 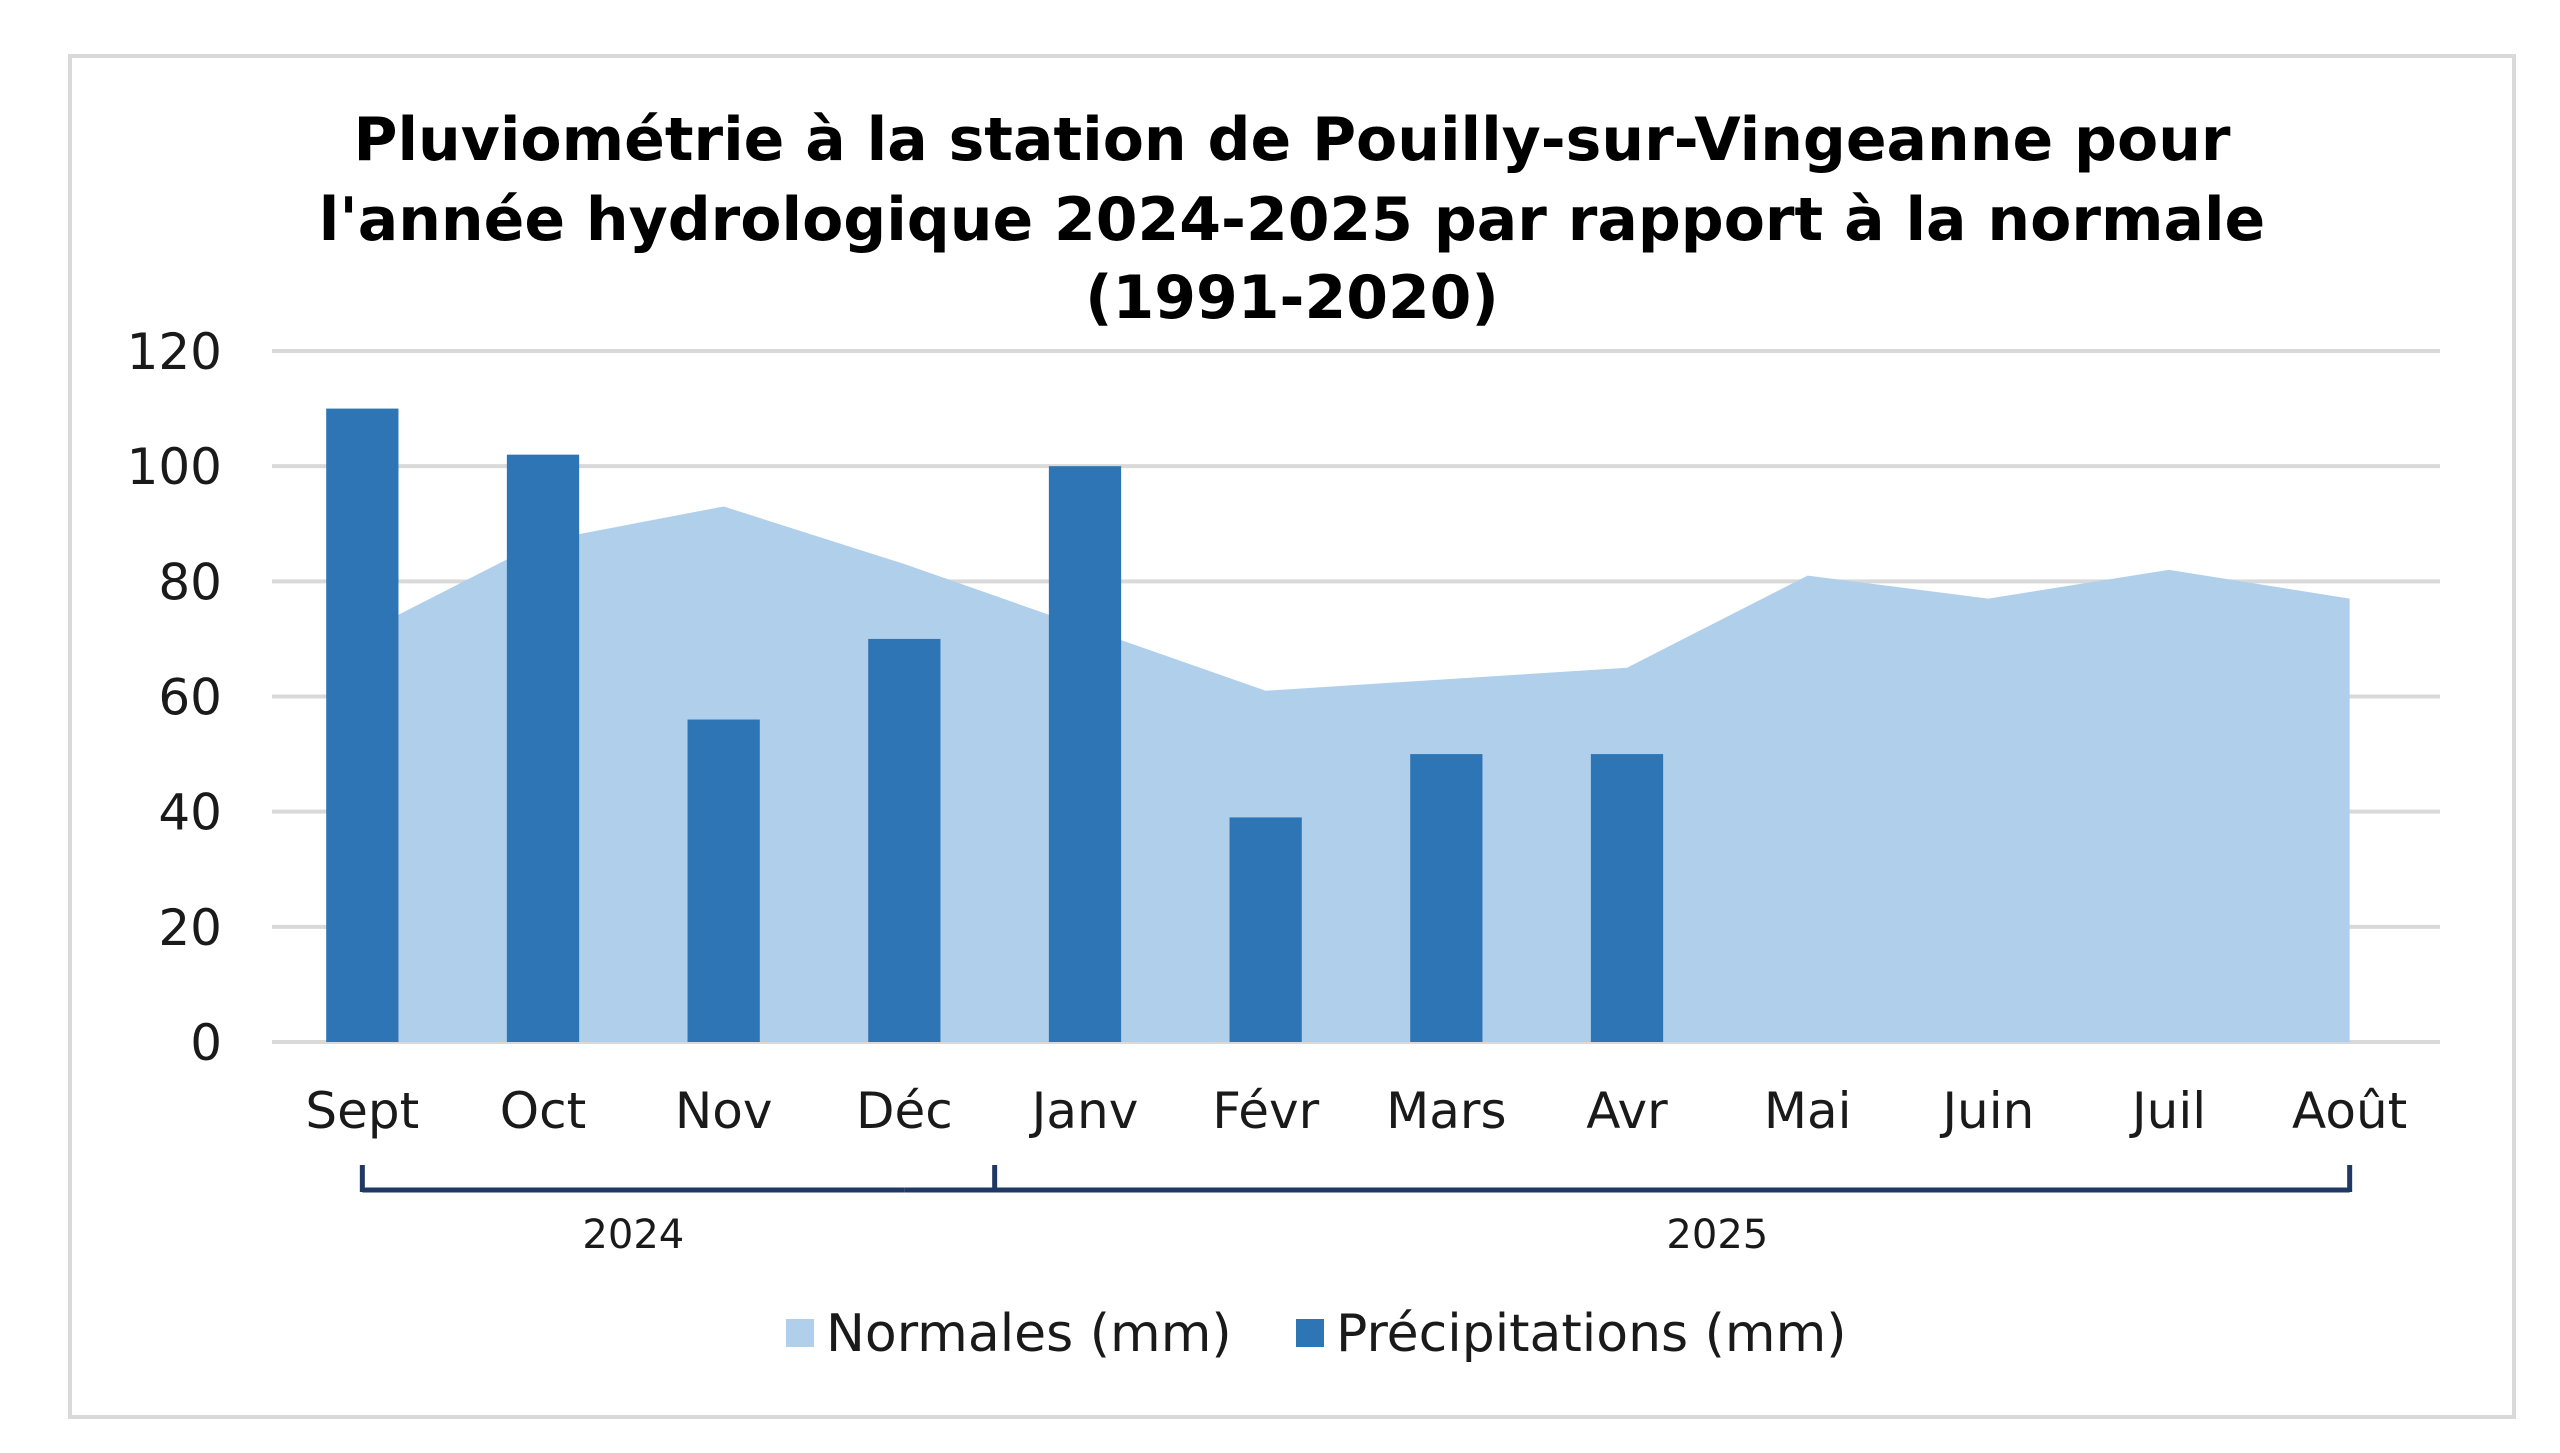 What do you see at coordinates (1265, 929) in the screenshot?
I see `bar-Févr` at bounding box center [1265, 929].